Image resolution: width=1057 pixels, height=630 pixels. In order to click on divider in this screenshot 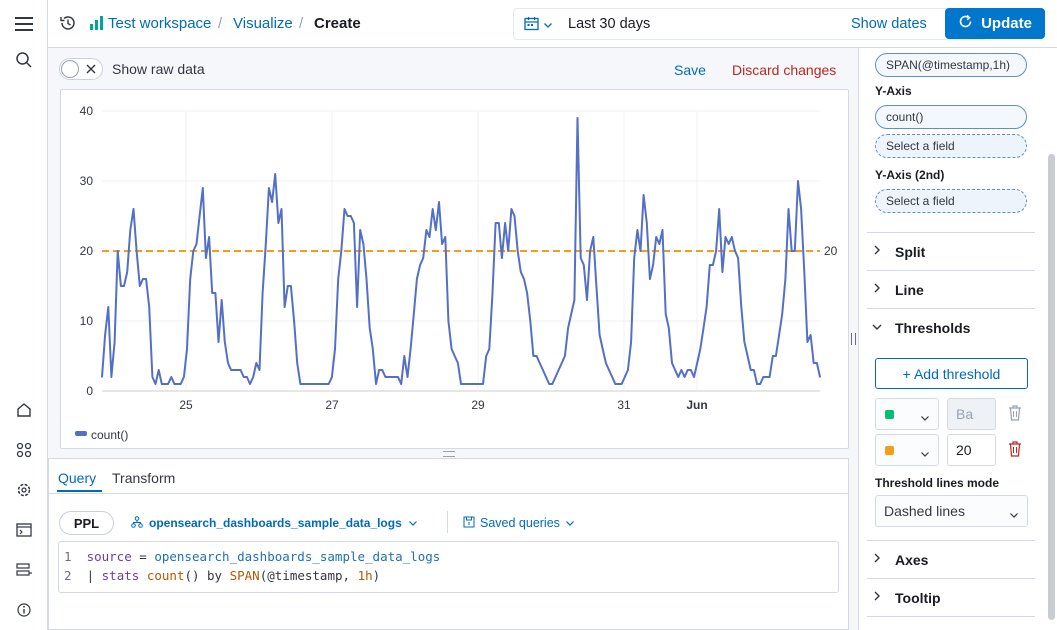, I will do `click(951, 232)`.